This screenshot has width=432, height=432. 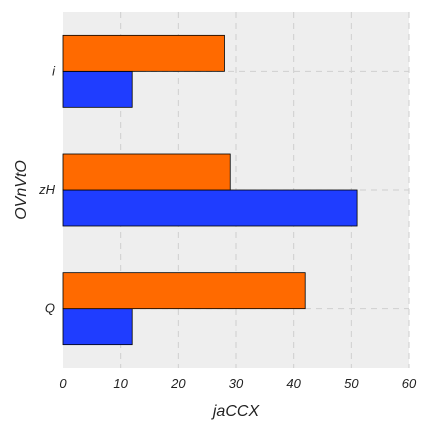 I want to click on x-axis-label: jaCCX, so click(x=236, y=411).